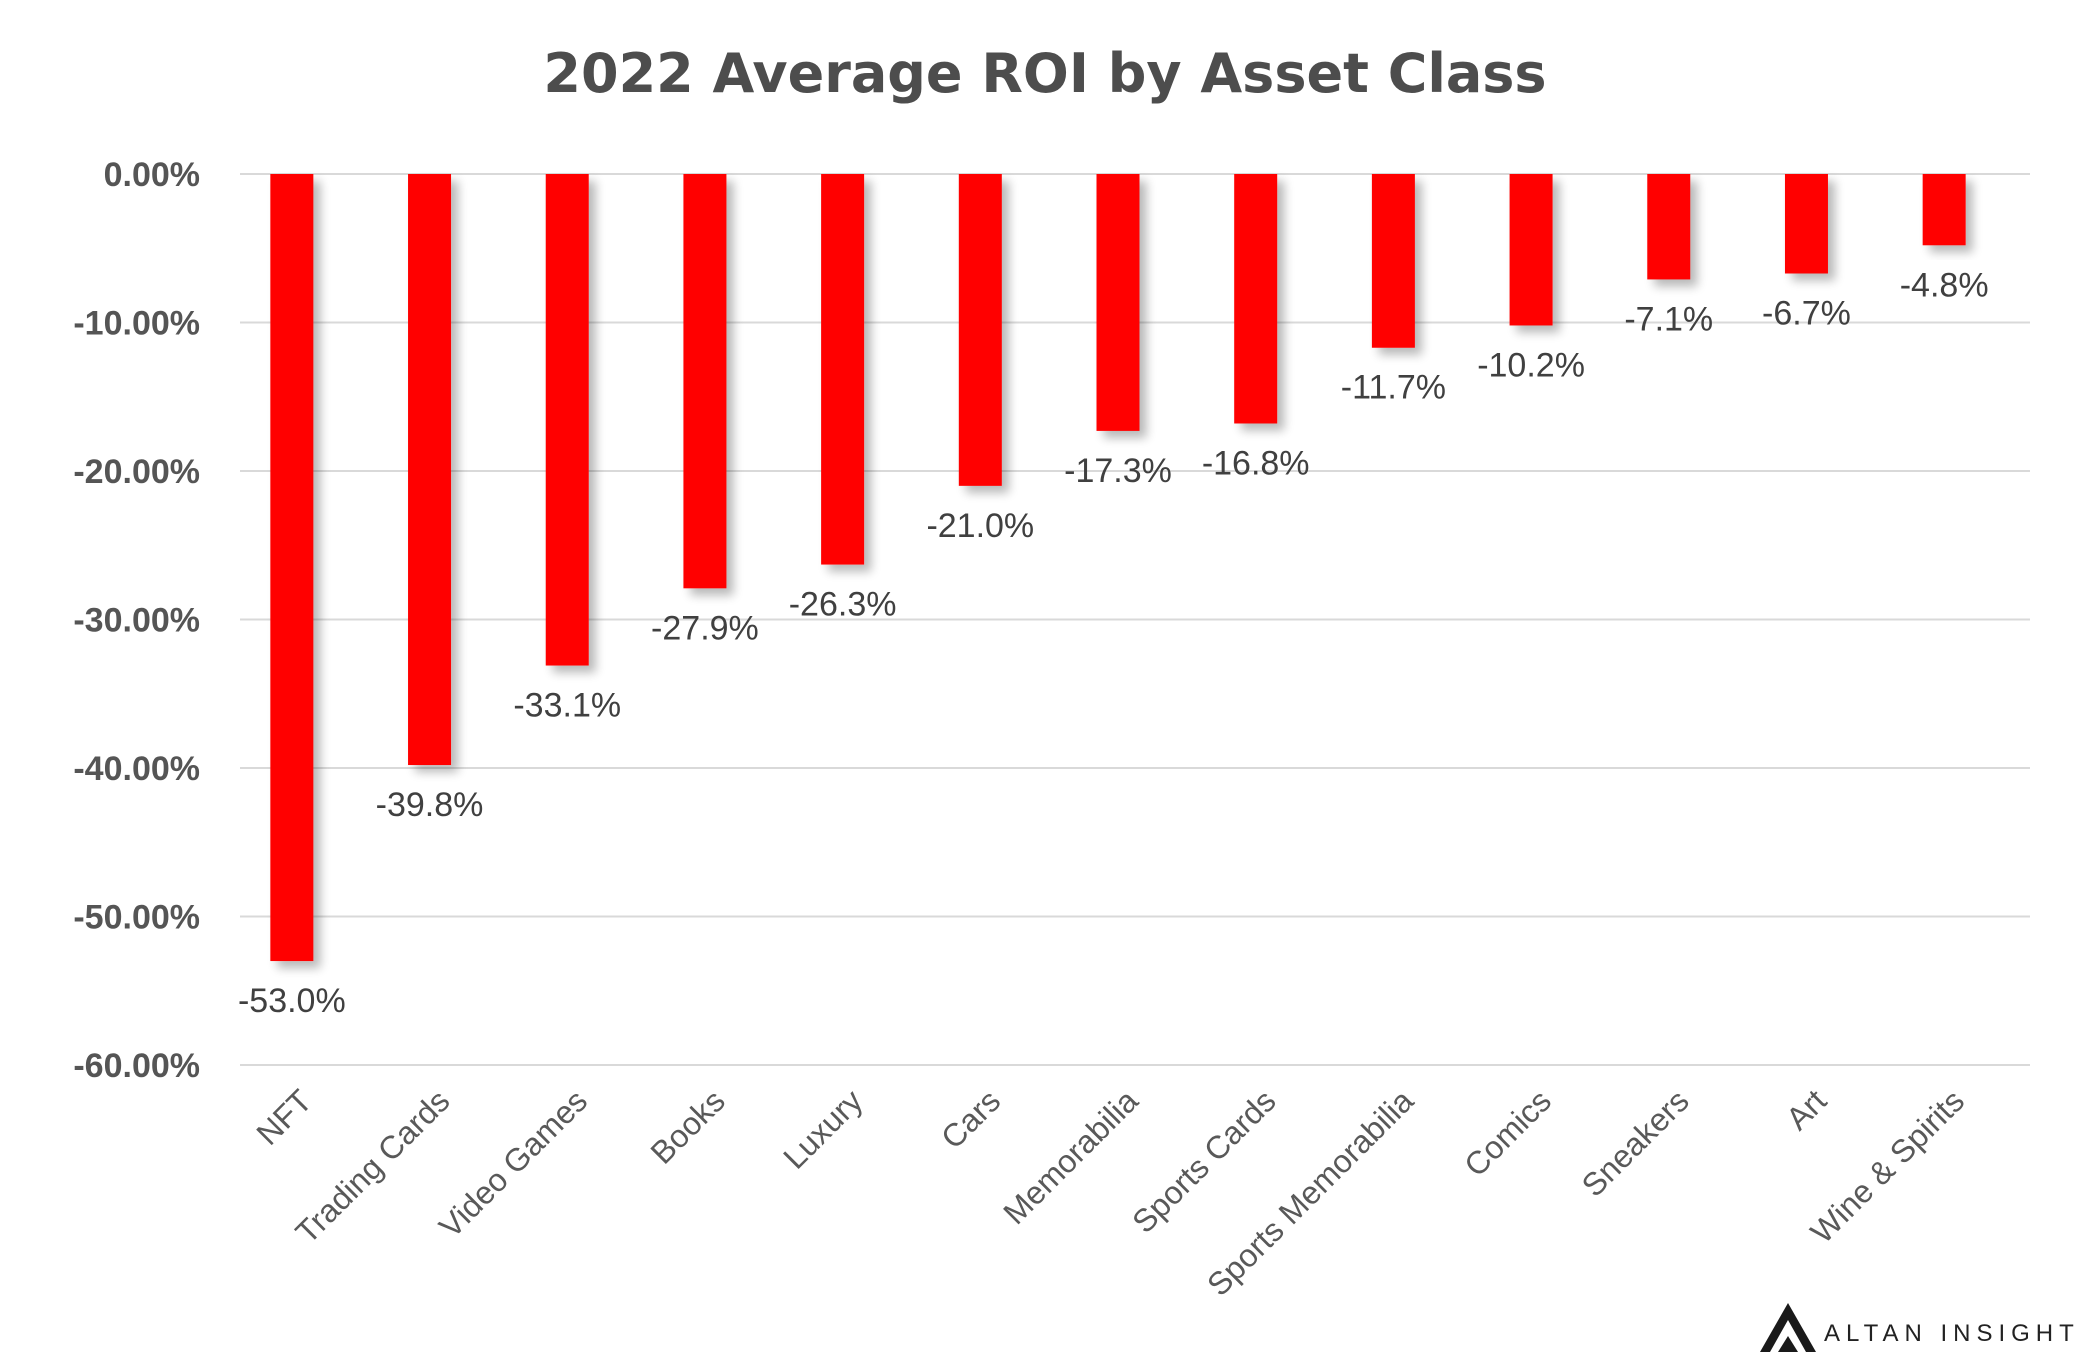 The width and height of the screenshot is (2079, 1372). What do you see at coordinates (136, 324) in the screenshot?
I see `y-tick-label: -10.00%` at bounding box center [136, 324].